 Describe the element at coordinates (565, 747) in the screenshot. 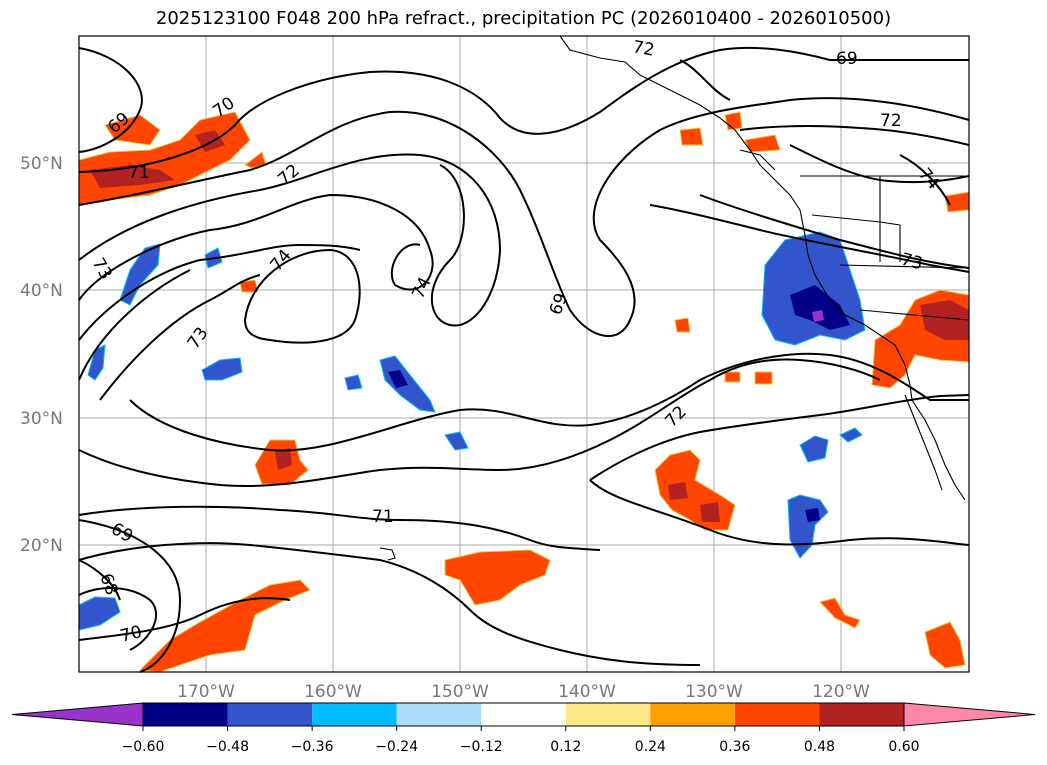

I see `colorbar-tick-label: 0.12` at that location.